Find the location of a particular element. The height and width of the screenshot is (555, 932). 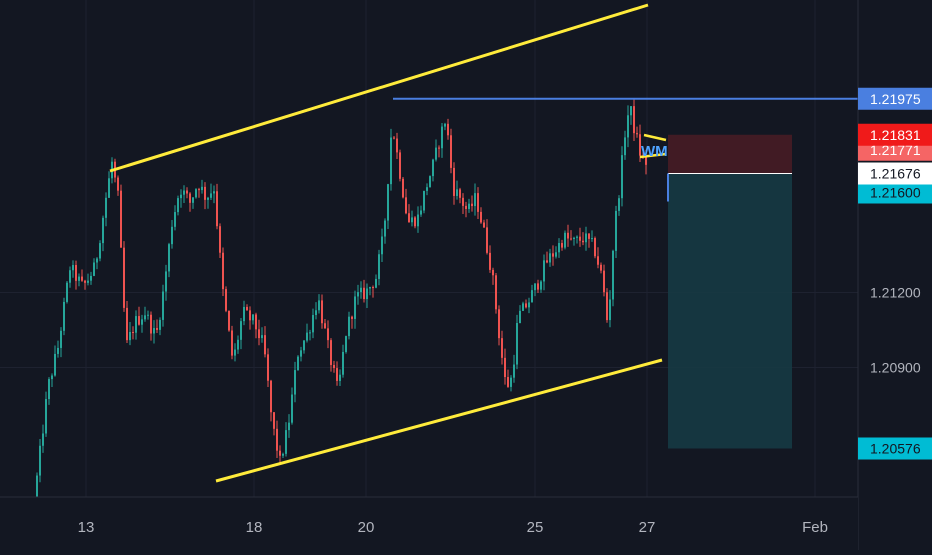

channel-lower-line is located at coordinates (439, 420).